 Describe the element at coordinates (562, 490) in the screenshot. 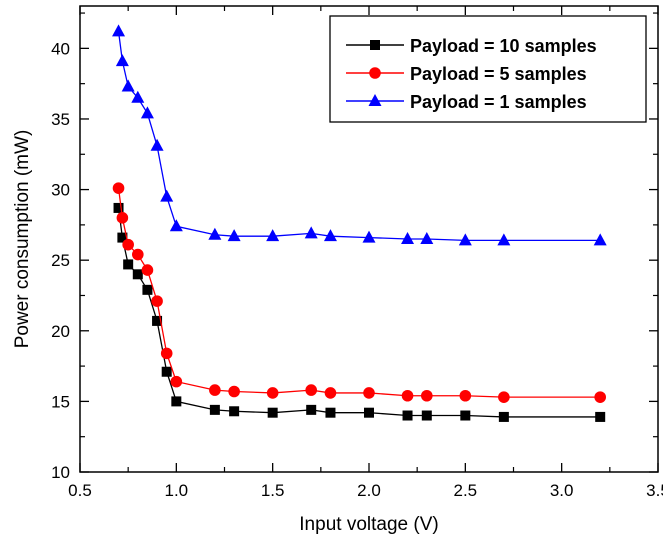

I see `x-tick-label: 3.0` at that location.